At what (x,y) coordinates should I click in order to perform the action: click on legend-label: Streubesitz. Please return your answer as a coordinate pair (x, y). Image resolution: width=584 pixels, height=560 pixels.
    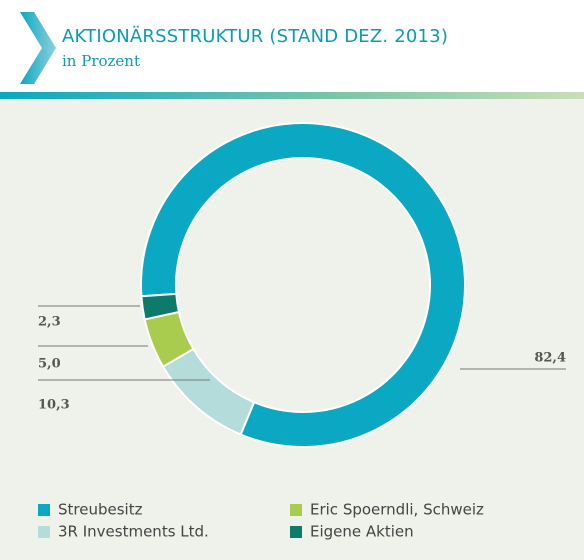
    Looking at the image, I should click on (100, 510).